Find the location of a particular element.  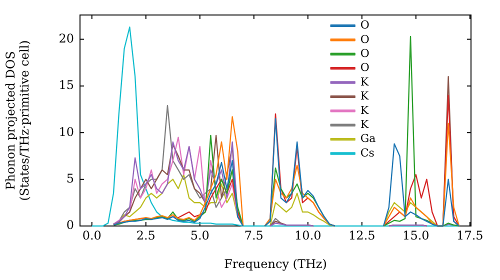

x-tick-label: 15.0 is located at coordinates (416, 235).